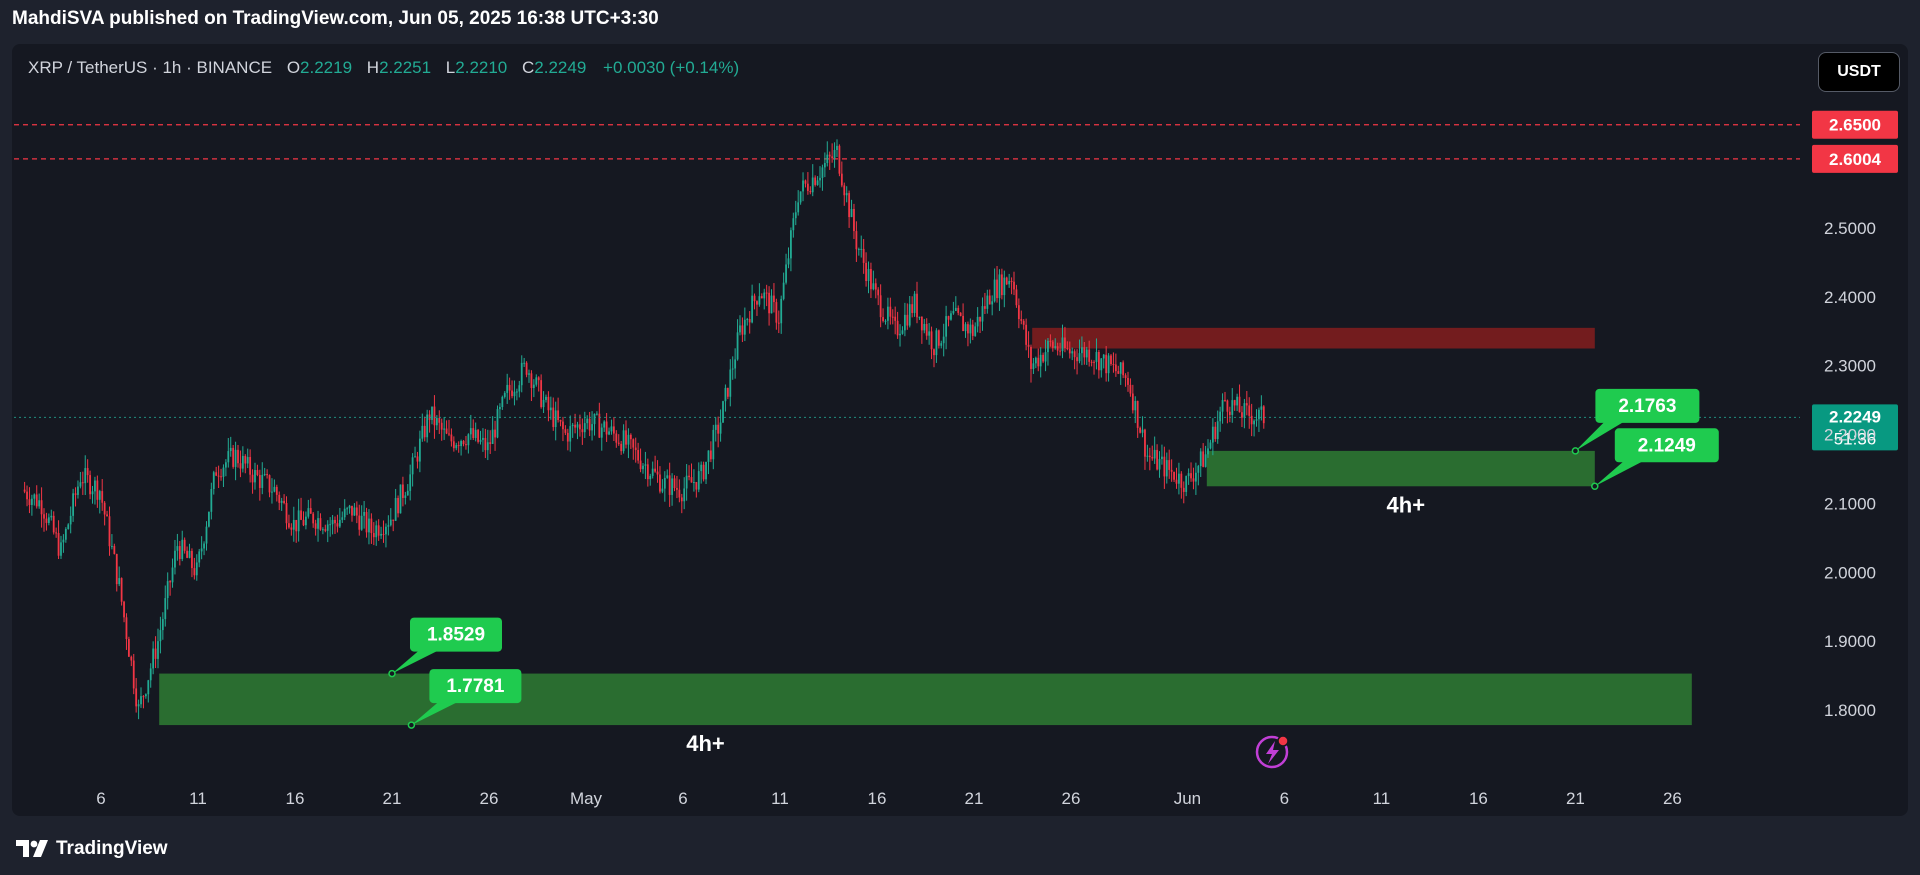 The image size is (1920, 875). Describe the element at coordinates (1855, 124) in the screenshot. I see `axis-price-tag` at that location.